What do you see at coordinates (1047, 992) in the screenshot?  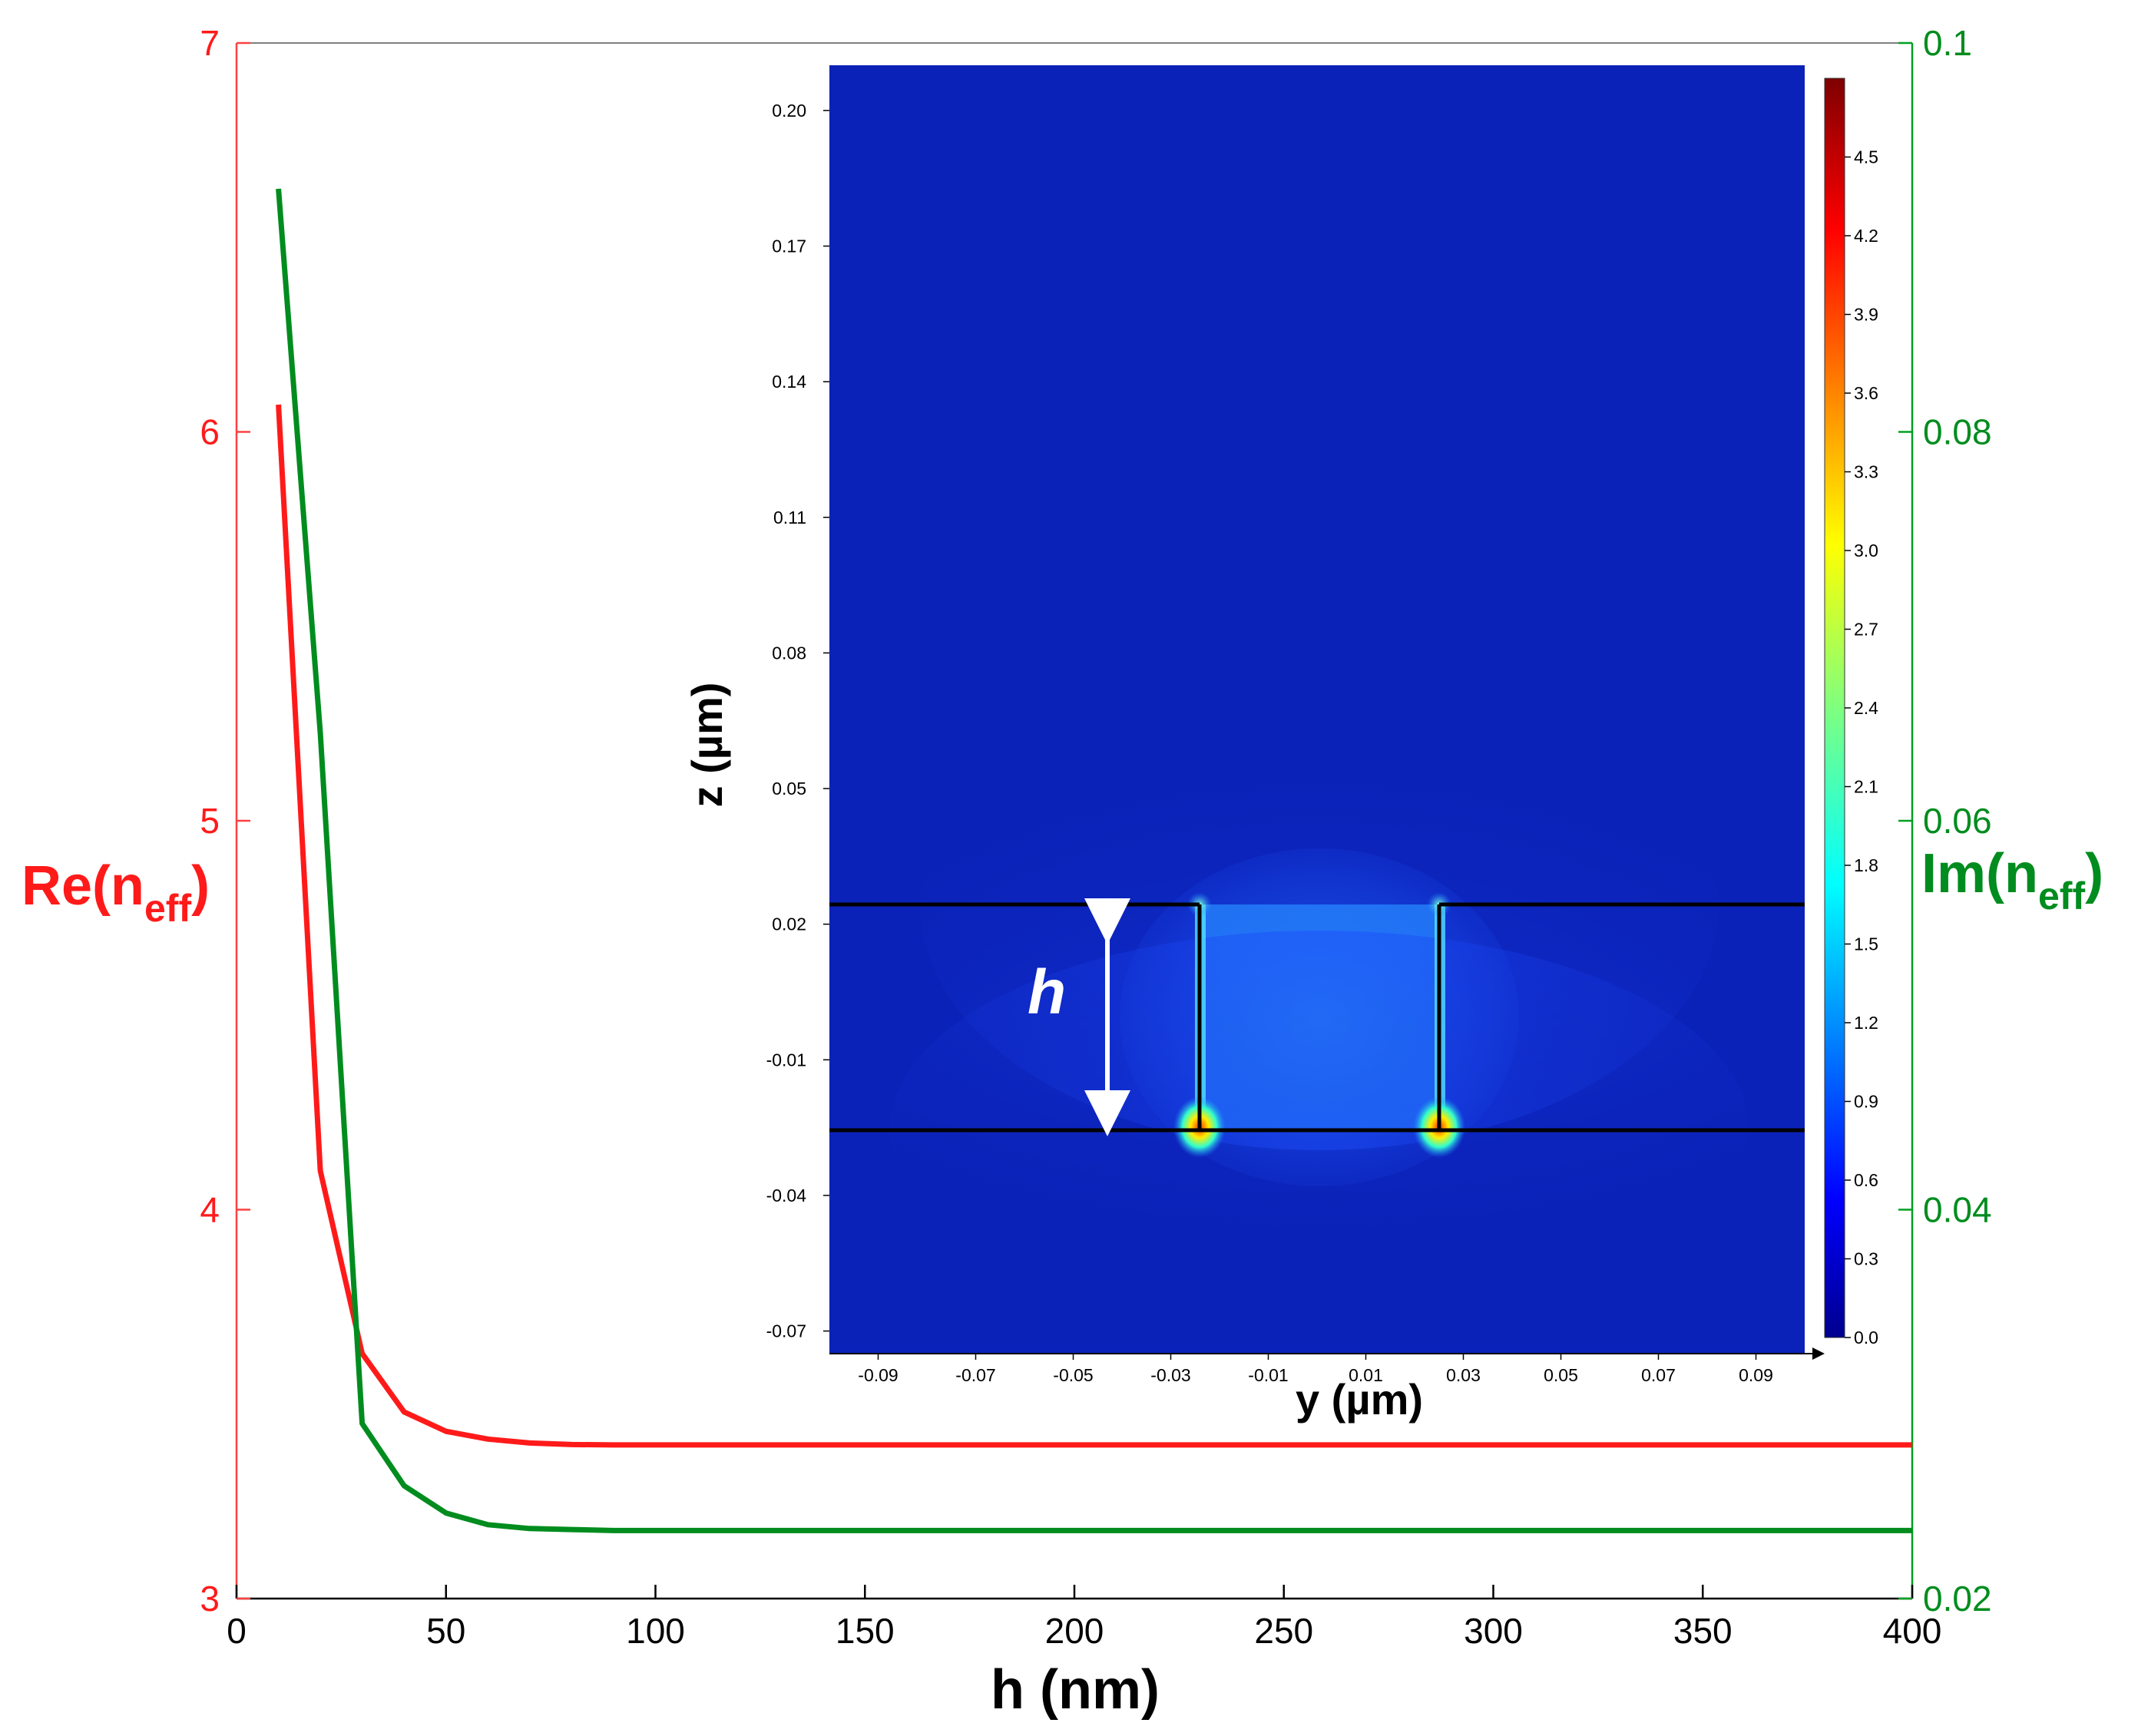 I see `h-annotation: h` at bounding box center [1047, 992].